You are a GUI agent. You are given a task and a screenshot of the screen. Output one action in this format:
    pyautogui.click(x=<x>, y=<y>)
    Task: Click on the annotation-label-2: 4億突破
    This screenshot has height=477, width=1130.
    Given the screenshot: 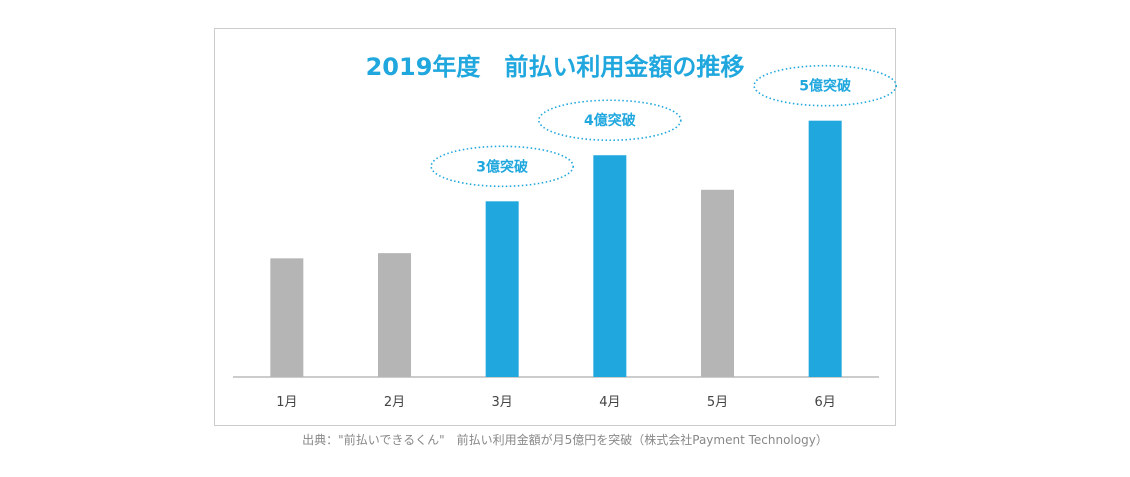 What is the action you would take?
    pyautogui.click(x=610, y=120)
    